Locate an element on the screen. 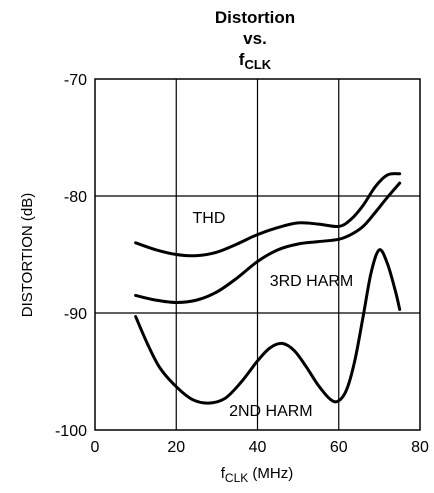 This screenshot has width=434, height=493. annotation-thd: THD is located at coordinates (209, 218).